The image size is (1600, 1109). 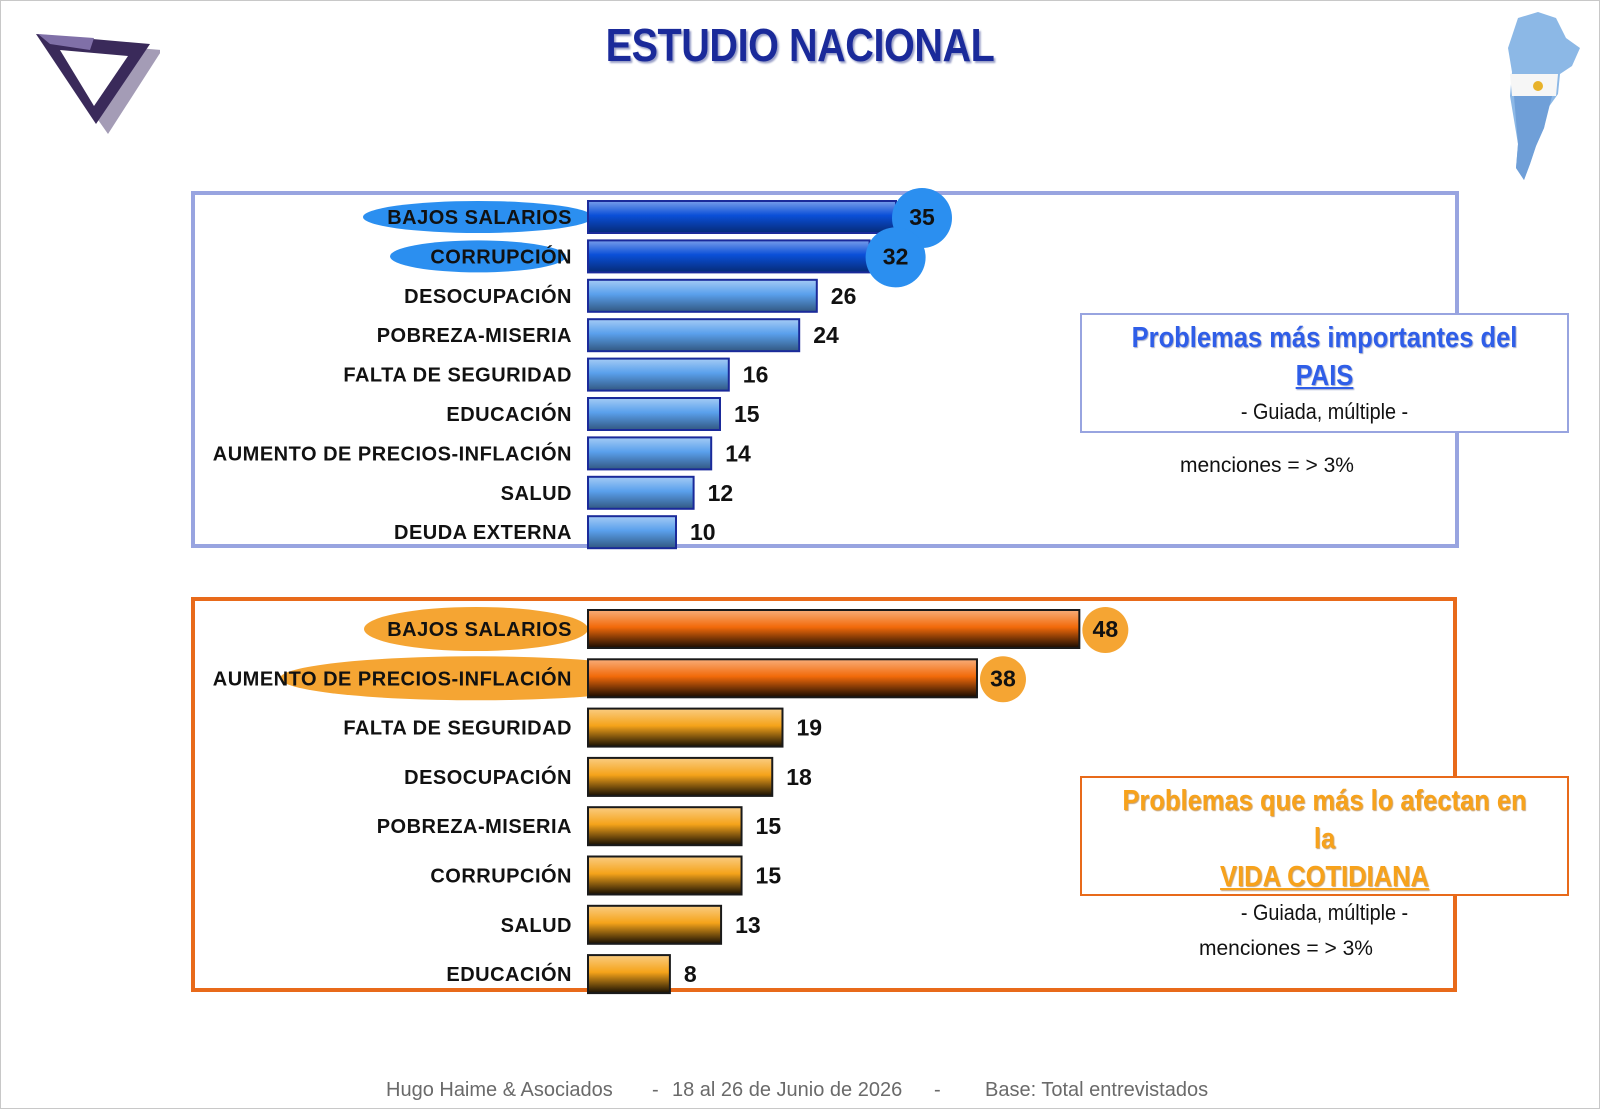 What do you see at coordinates (721, 493) in the screenshot?
I see `value-label: 12` at bounding box center [721, 493].